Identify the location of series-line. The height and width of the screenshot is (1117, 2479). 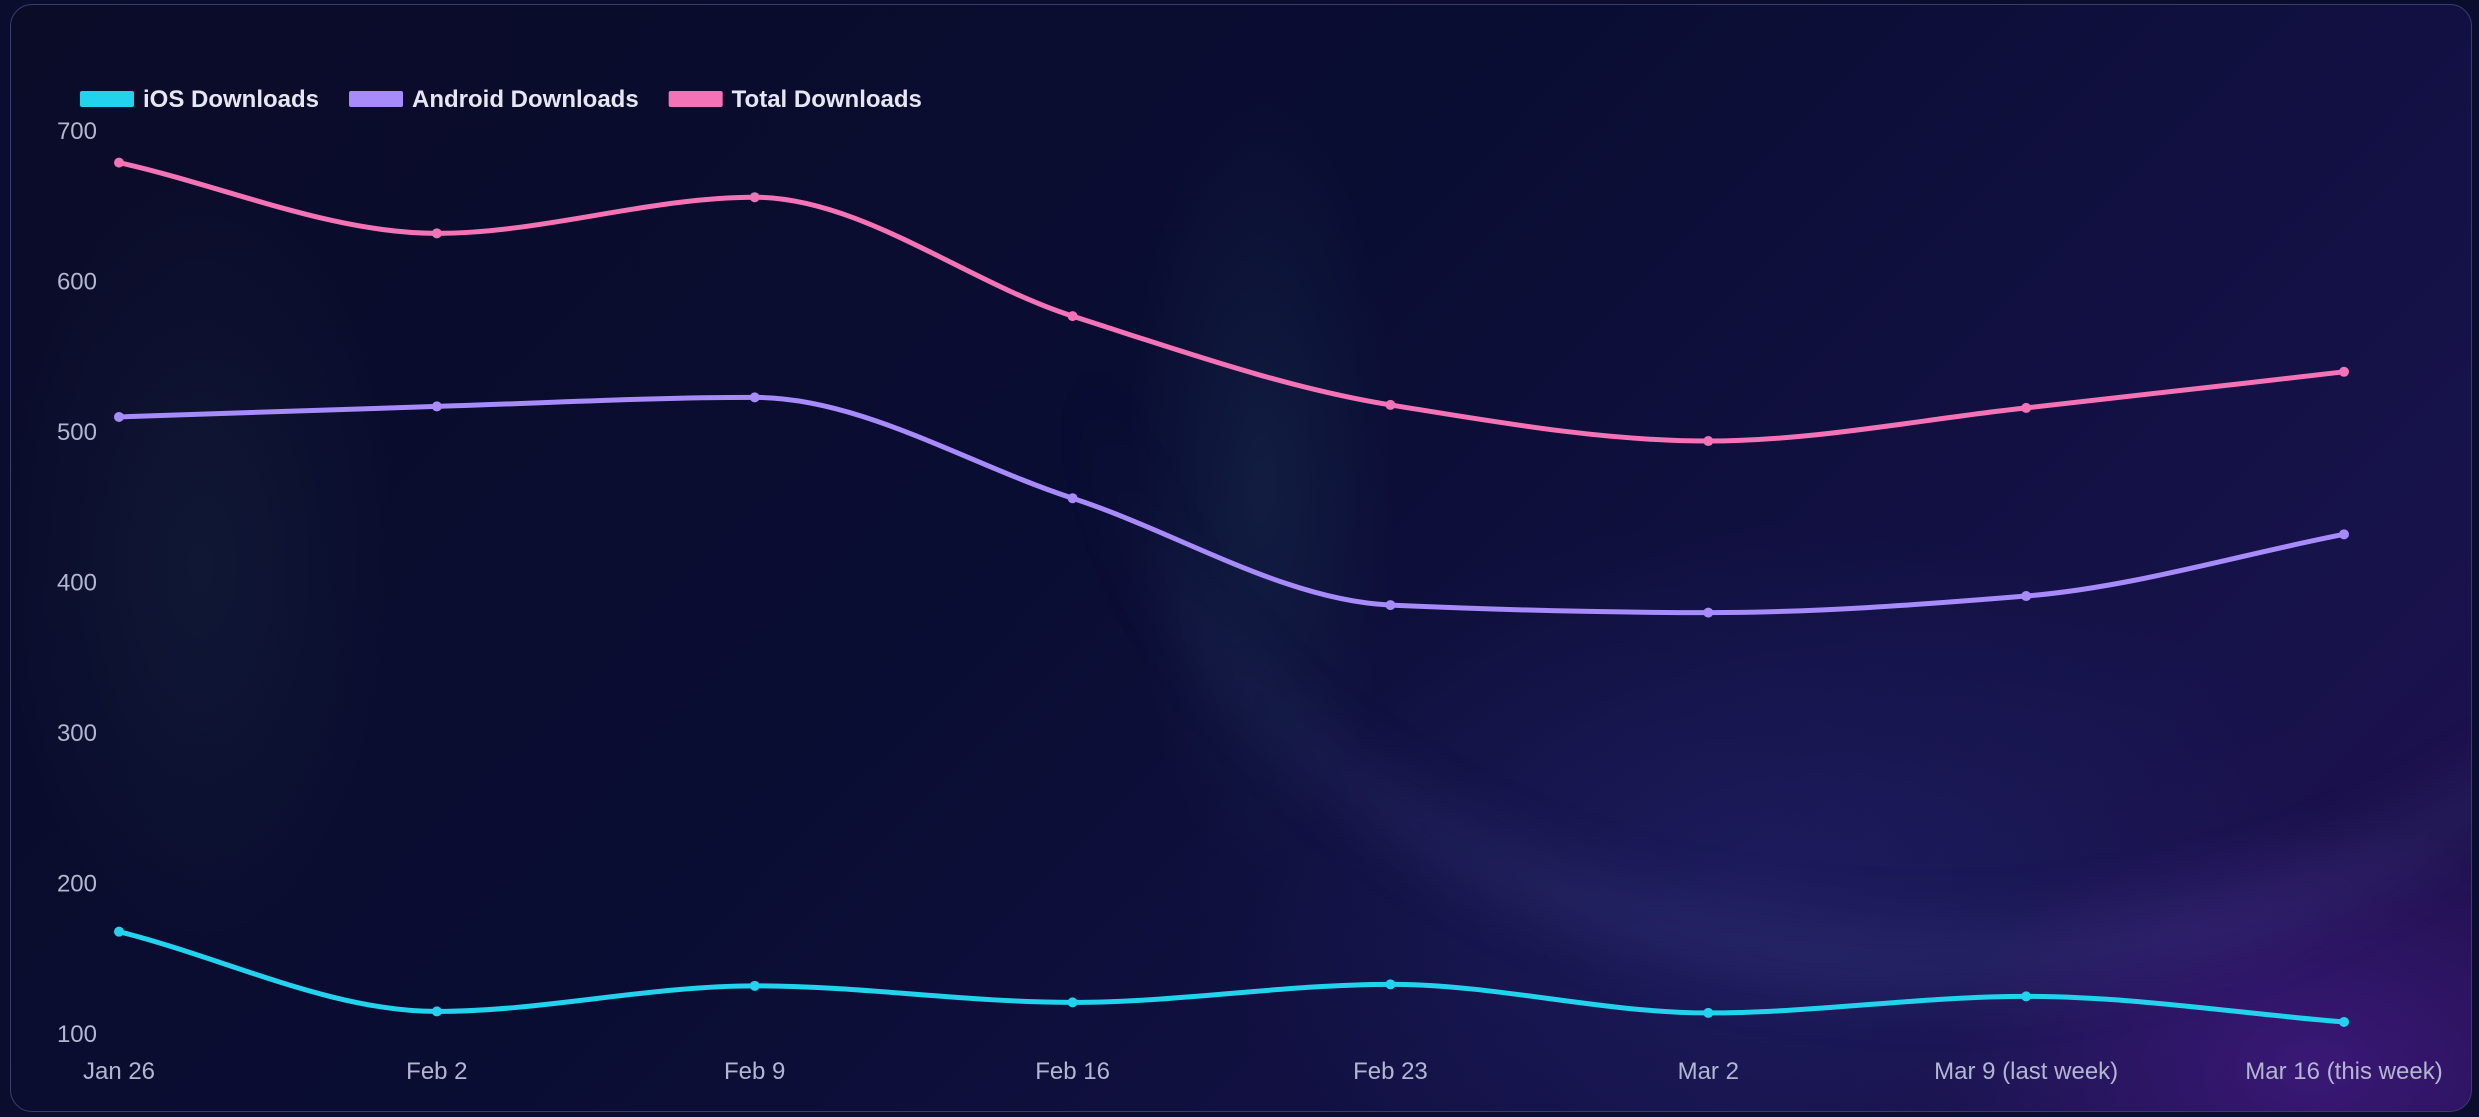
(1231, 977).